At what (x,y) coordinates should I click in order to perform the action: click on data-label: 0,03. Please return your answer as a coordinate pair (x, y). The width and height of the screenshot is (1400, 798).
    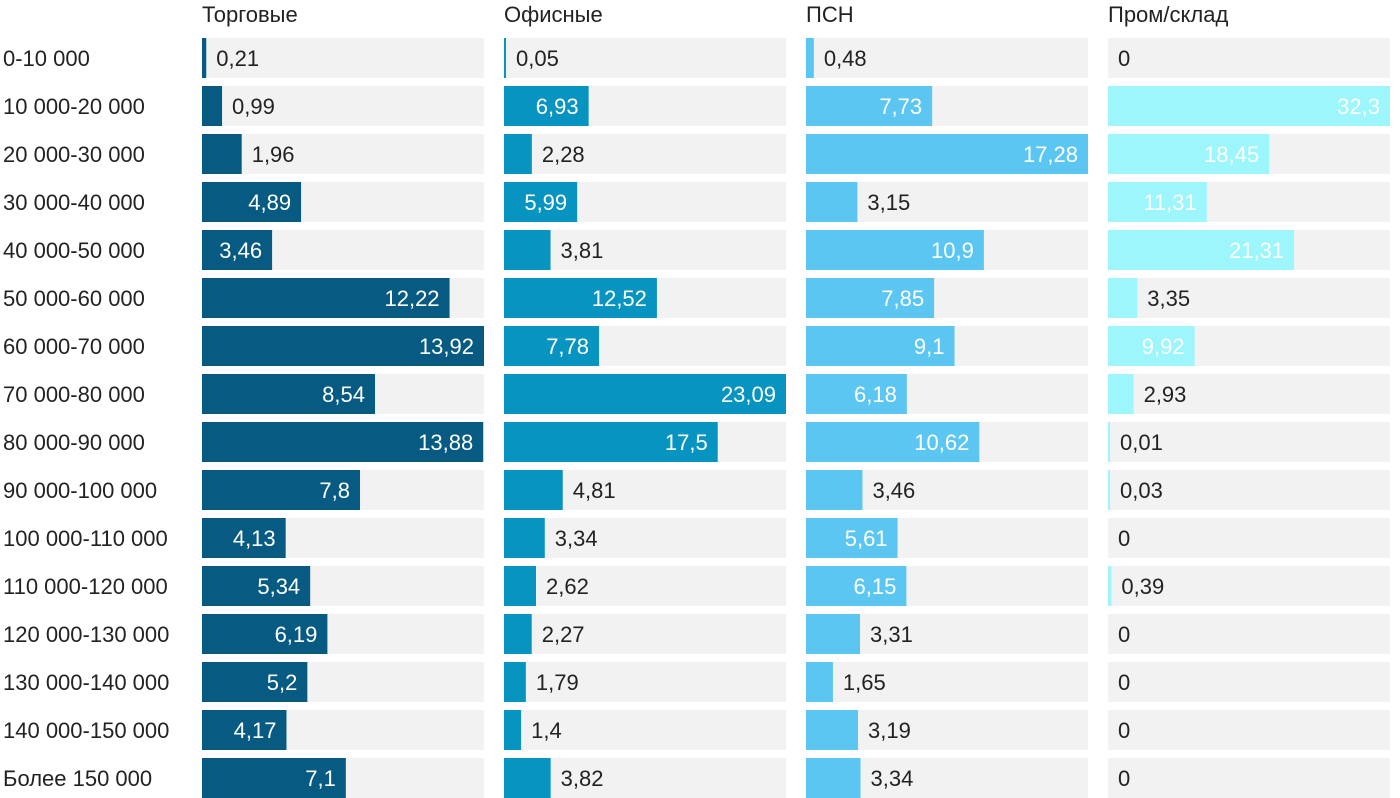
    Looking at the image, I should click on (1141, 490).